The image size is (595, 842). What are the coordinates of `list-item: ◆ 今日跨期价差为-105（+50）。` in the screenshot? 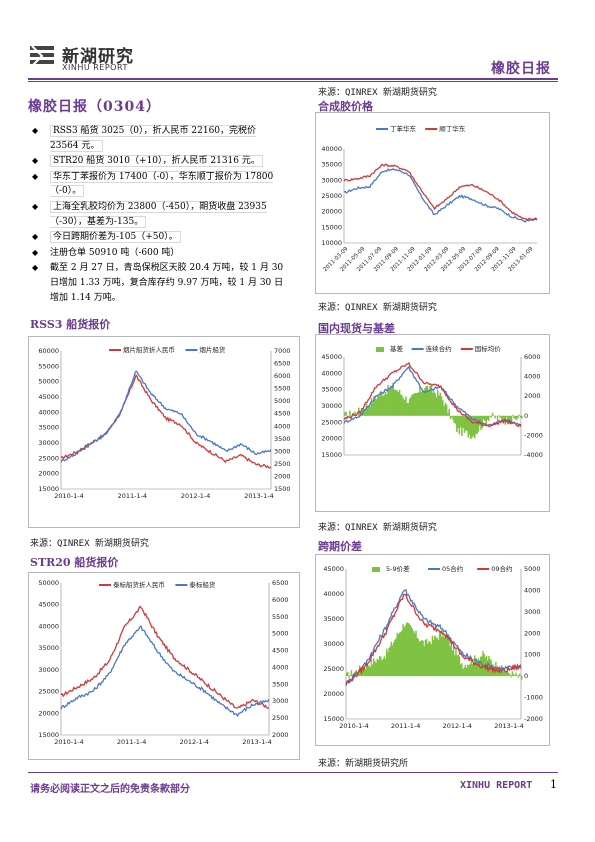 It's located at (158, 237).